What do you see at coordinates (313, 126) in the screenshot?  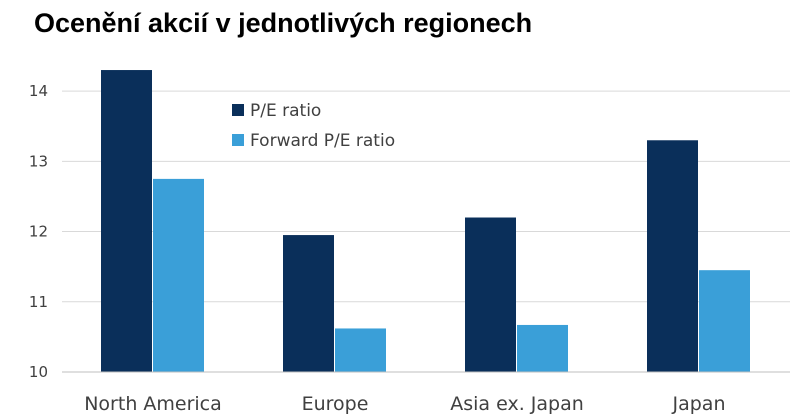 I see `legend: P/E ratio Forward P/E ratio` at bounding box center [313, 126].